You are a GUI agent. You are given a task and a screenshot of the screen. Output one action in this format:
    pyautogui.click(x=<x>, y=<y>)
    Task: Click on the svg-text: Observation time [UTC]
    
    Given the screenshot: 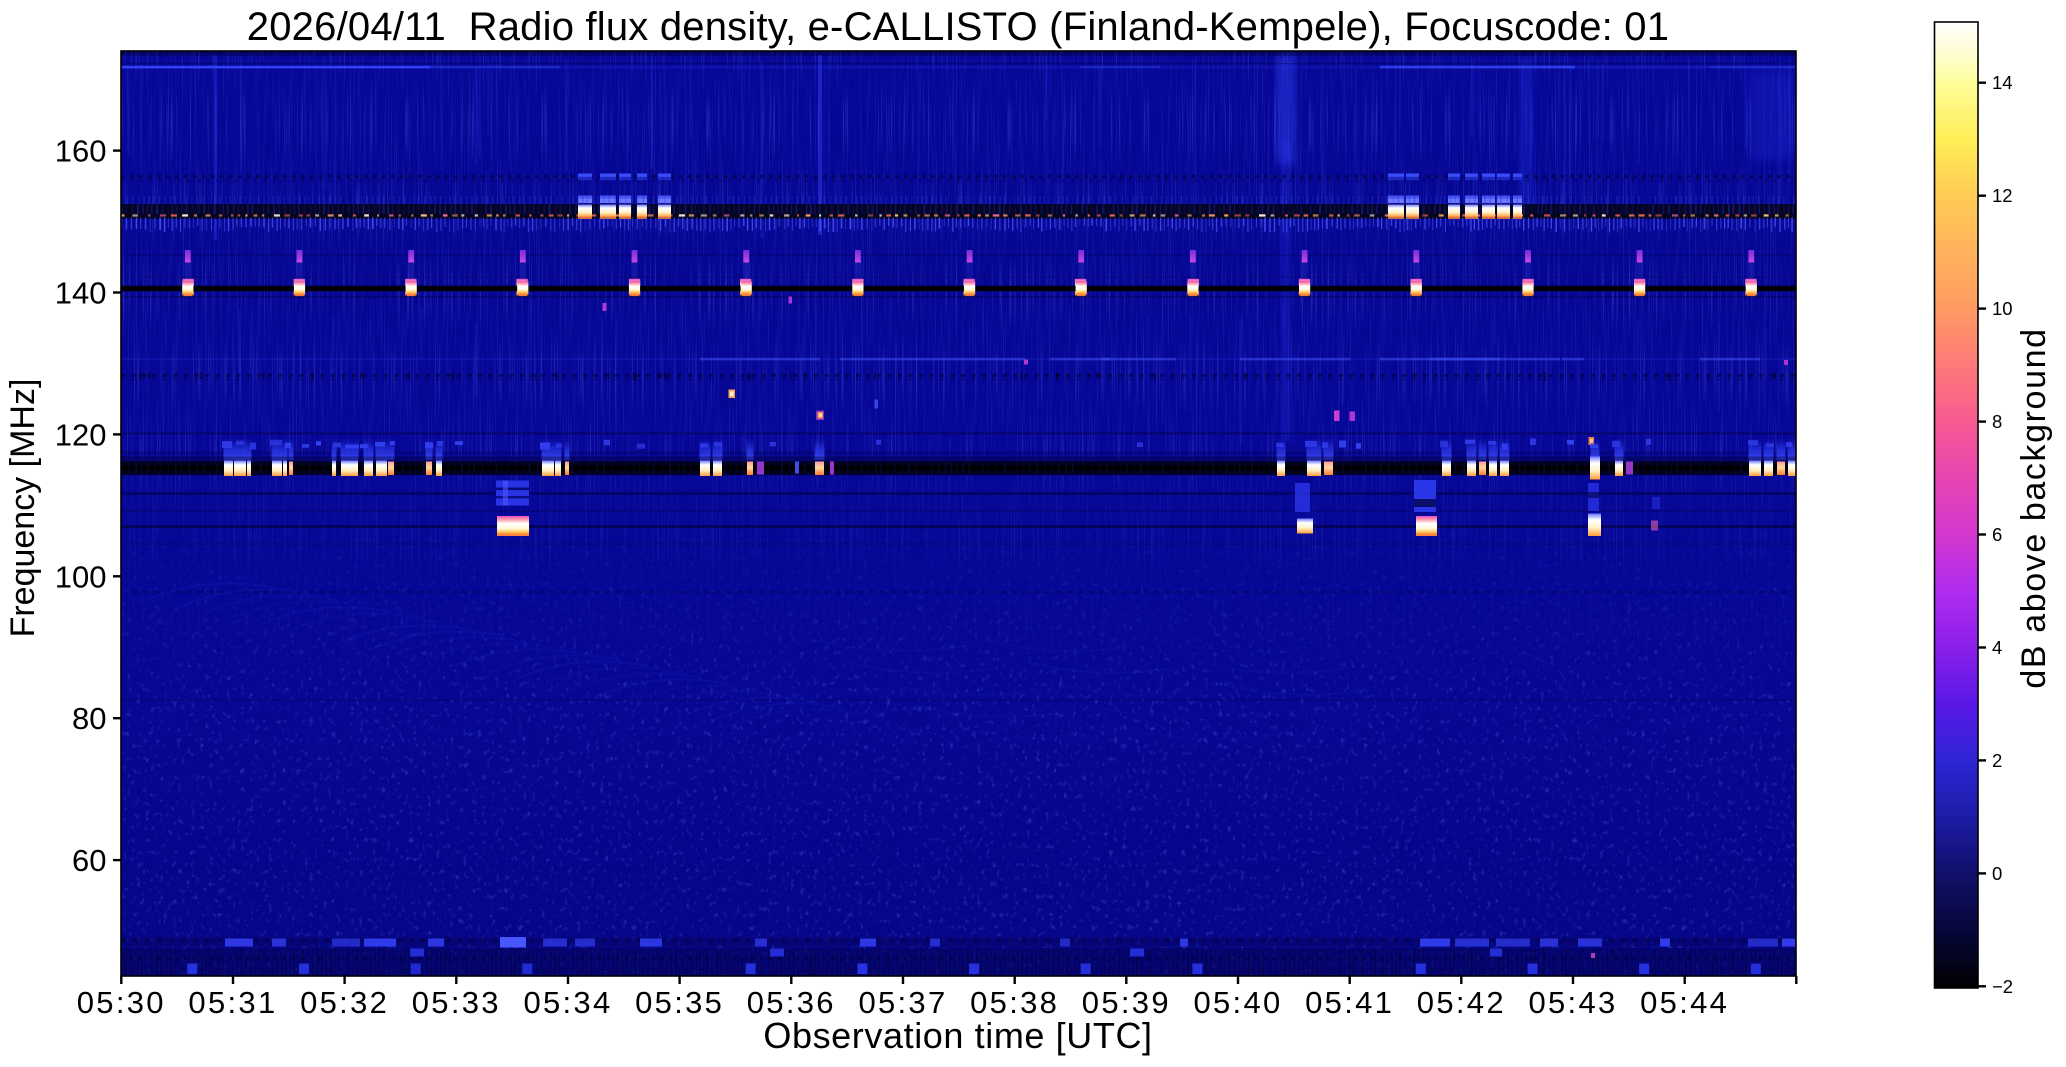 What is the action you would take?
    pyautogui.click(x=957, y=1035)
    